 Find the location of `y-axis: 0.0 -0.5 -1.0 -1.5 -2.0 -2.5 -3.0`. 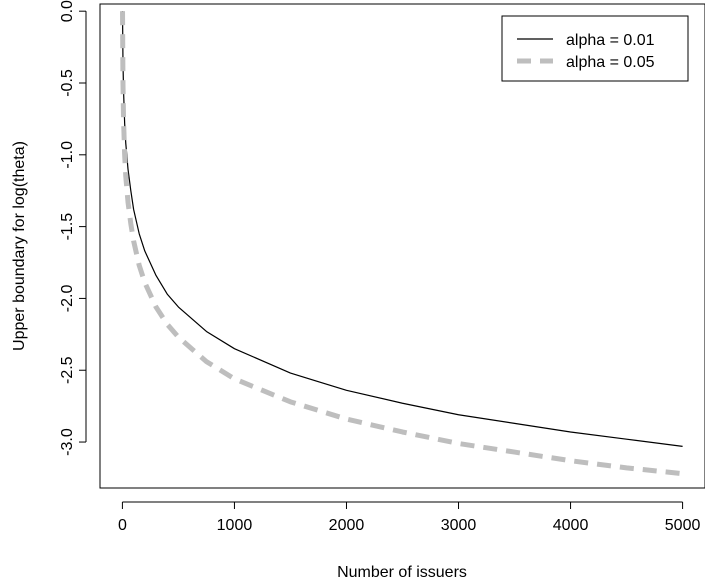

y-axis: 0.0 -0.5 -1.0 -1.5 -2.0 -2.5 -3.0 is located at coordinates (73, 228).